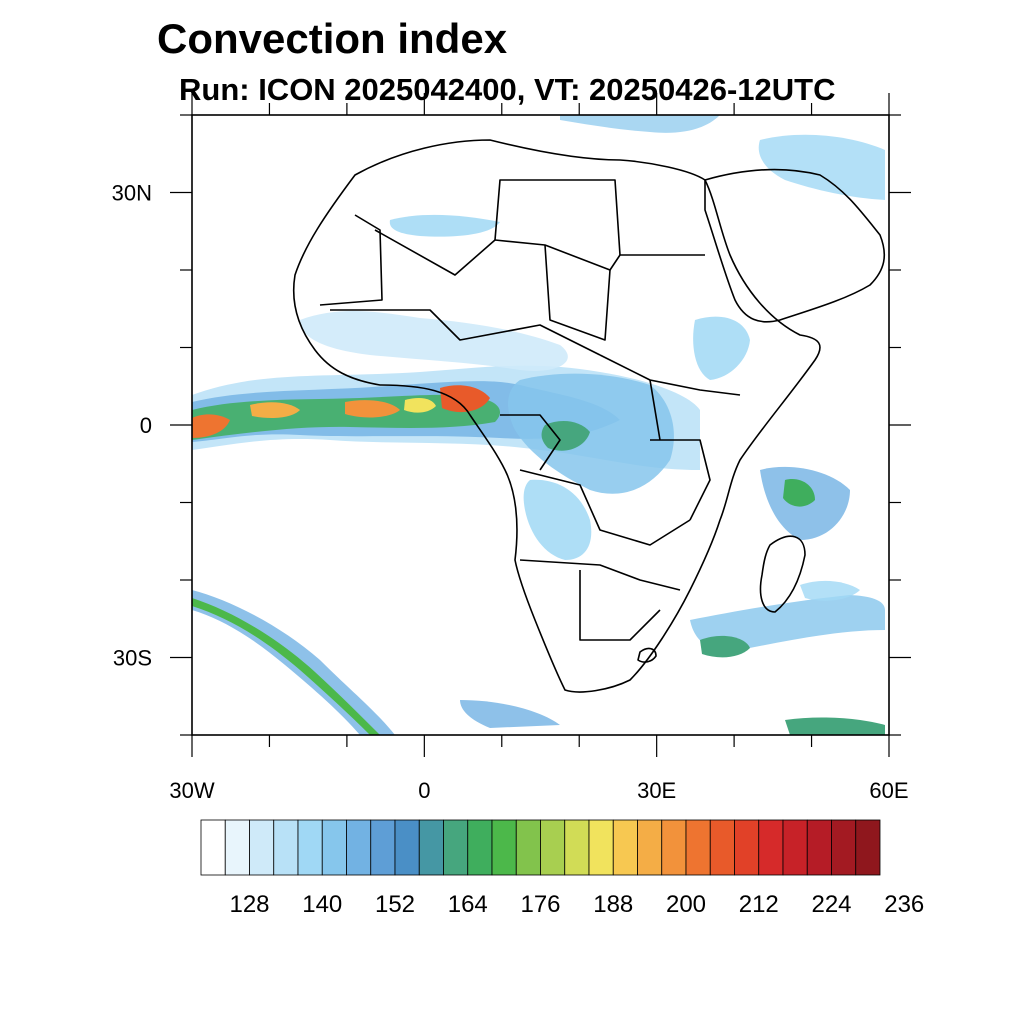 The image size is (1024, 1024). Describe the element at coordinates (799, 493) in the screenshot. I see `convection-patch-madagascar-green` at that location.